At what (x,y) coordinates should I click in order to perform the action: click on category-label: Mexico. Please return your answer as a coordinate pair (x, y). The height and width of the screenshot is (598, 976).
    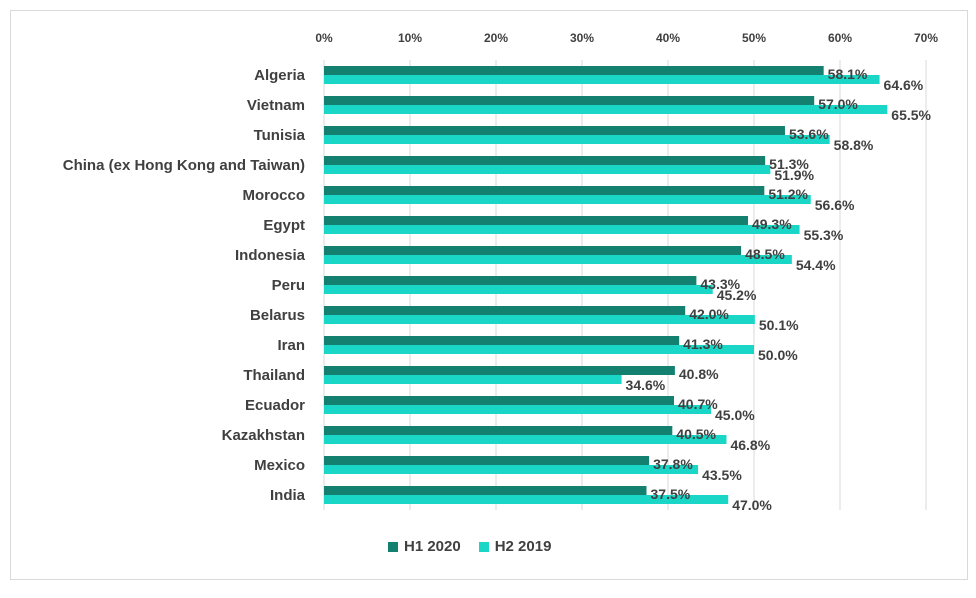
    Looking at the image, I should click on (279, 465).